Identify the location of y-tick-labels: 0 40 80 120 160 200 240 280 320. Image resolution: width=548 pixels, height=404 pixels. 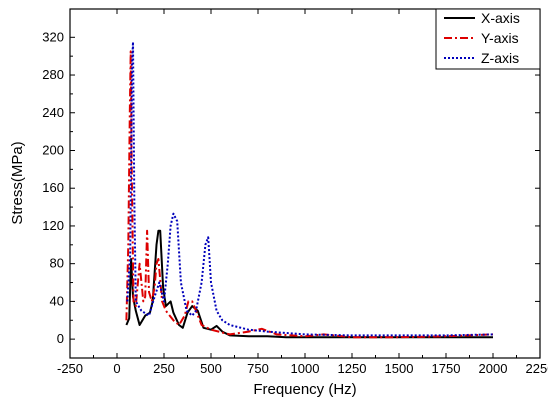
(53, 187).